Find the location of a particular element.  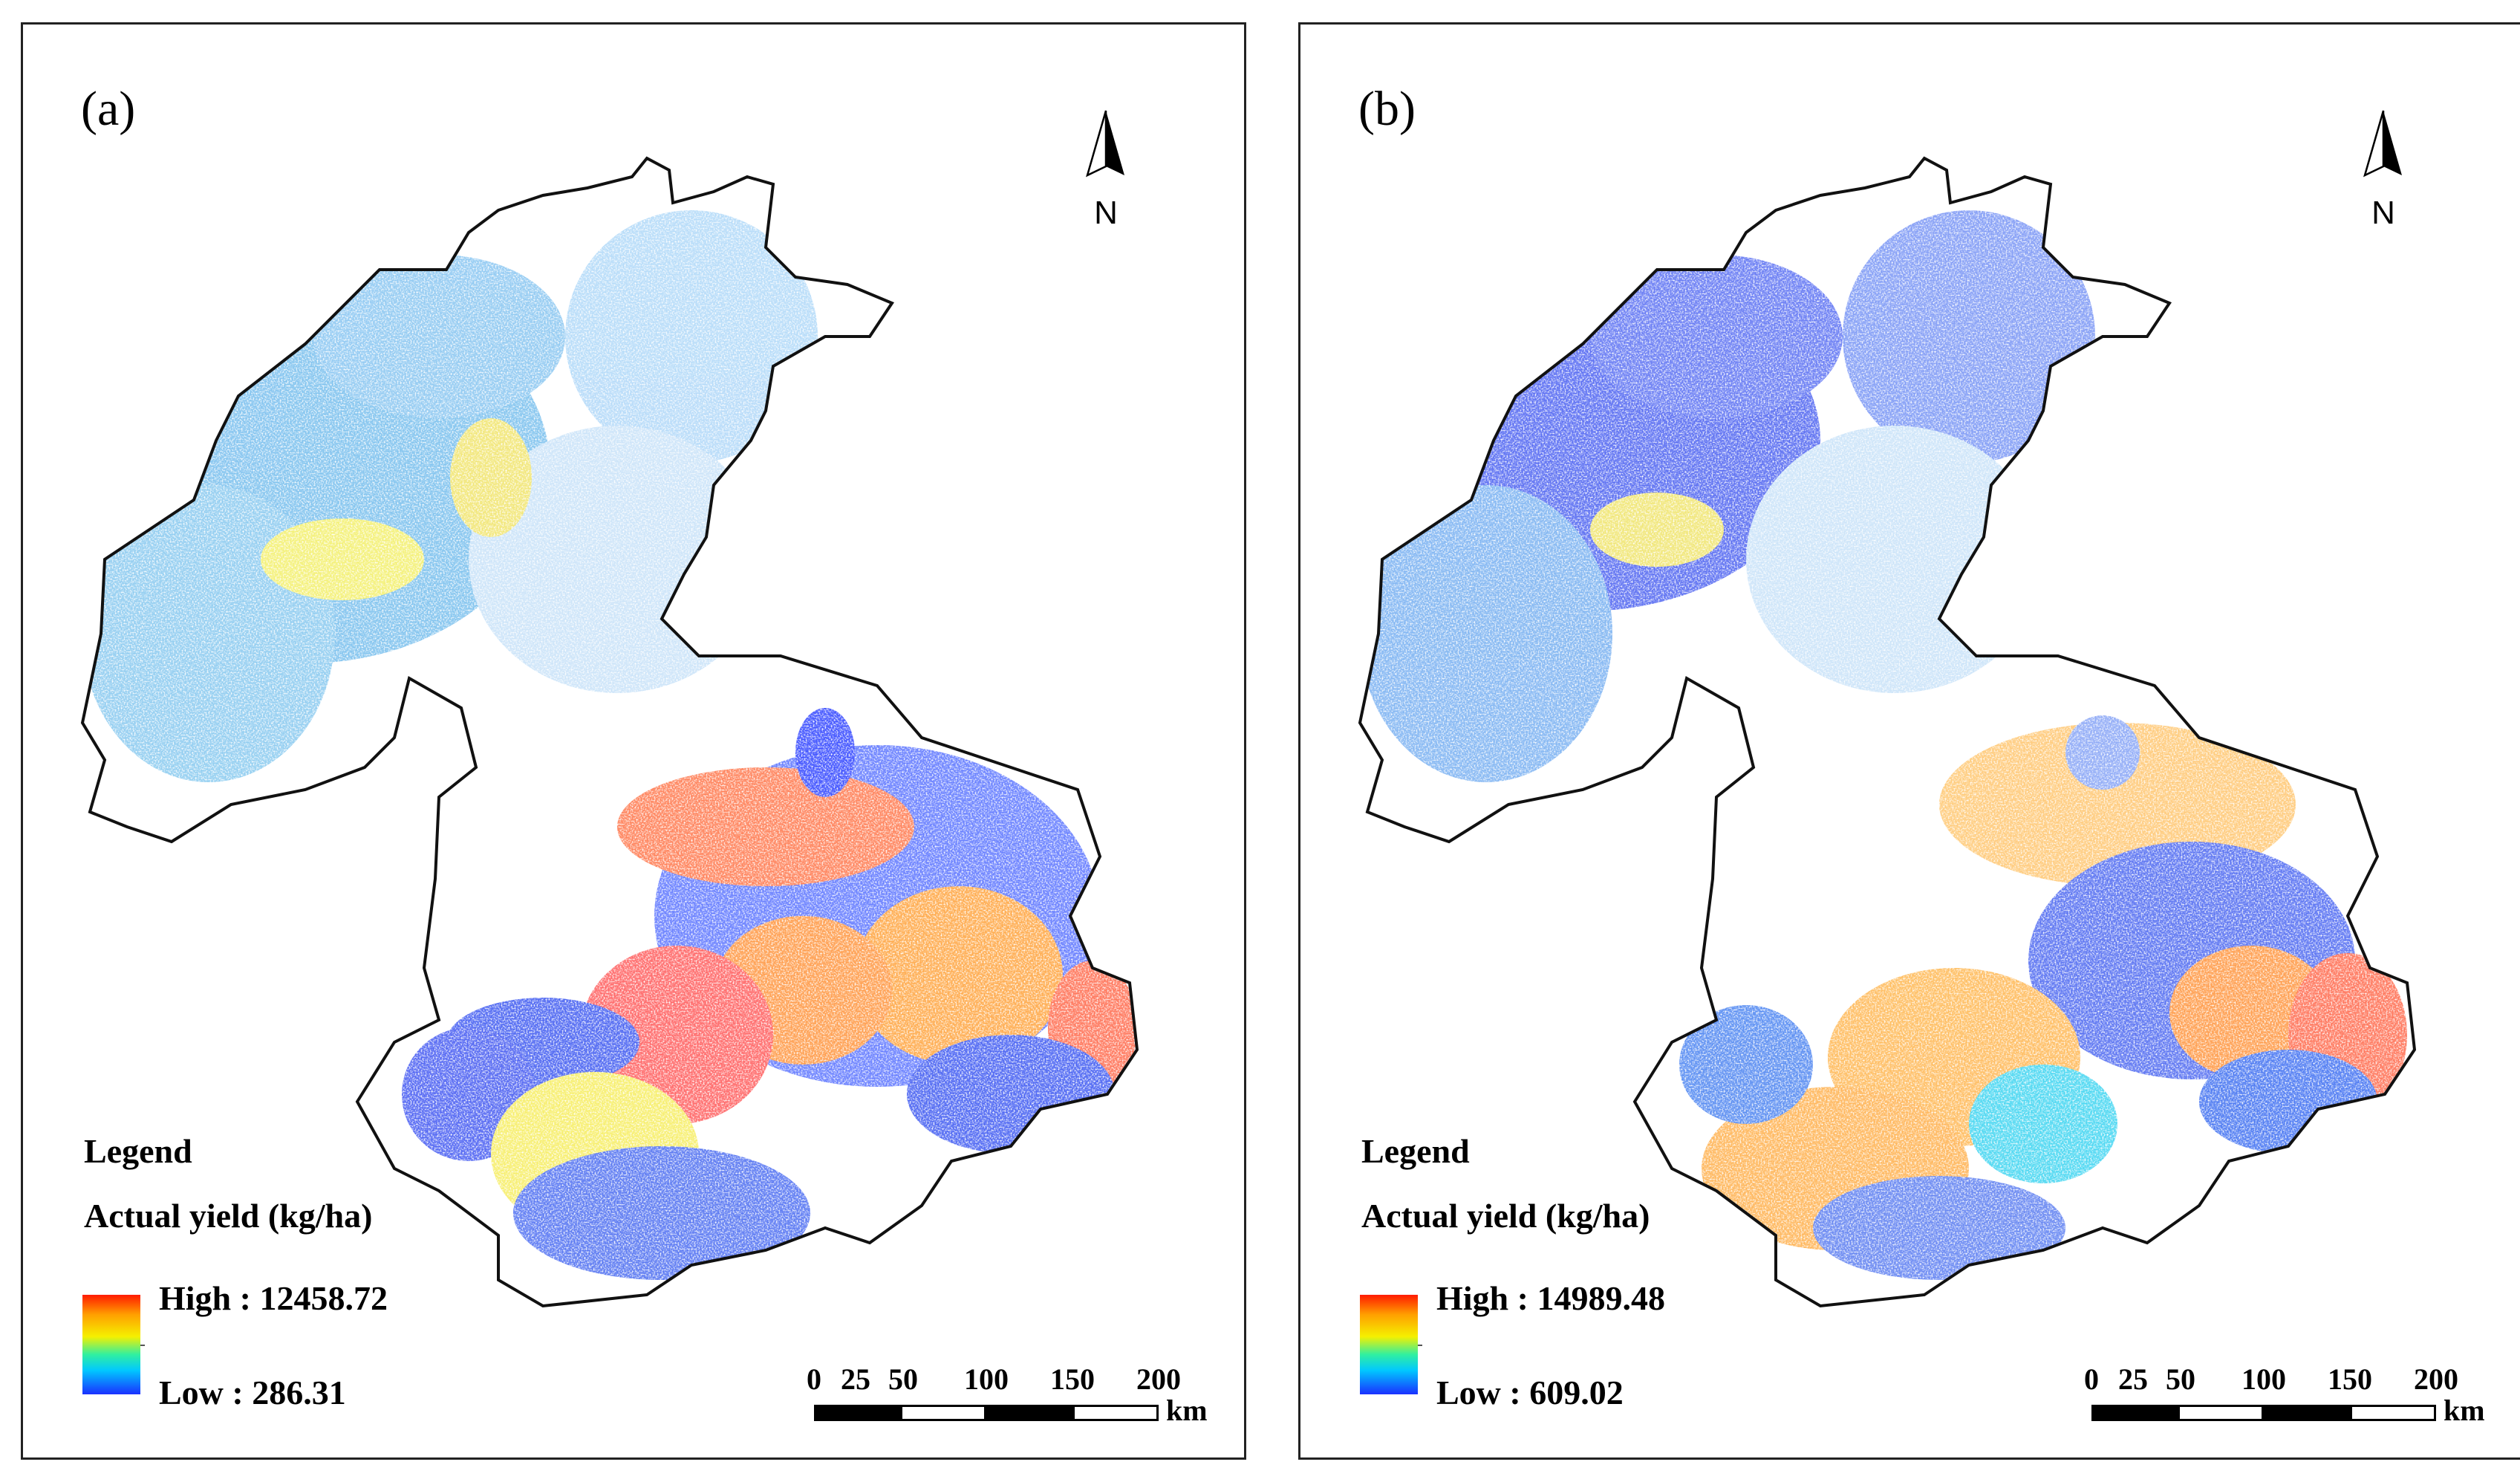

north-arrow-b: N is located at coordinates (2382, 170).